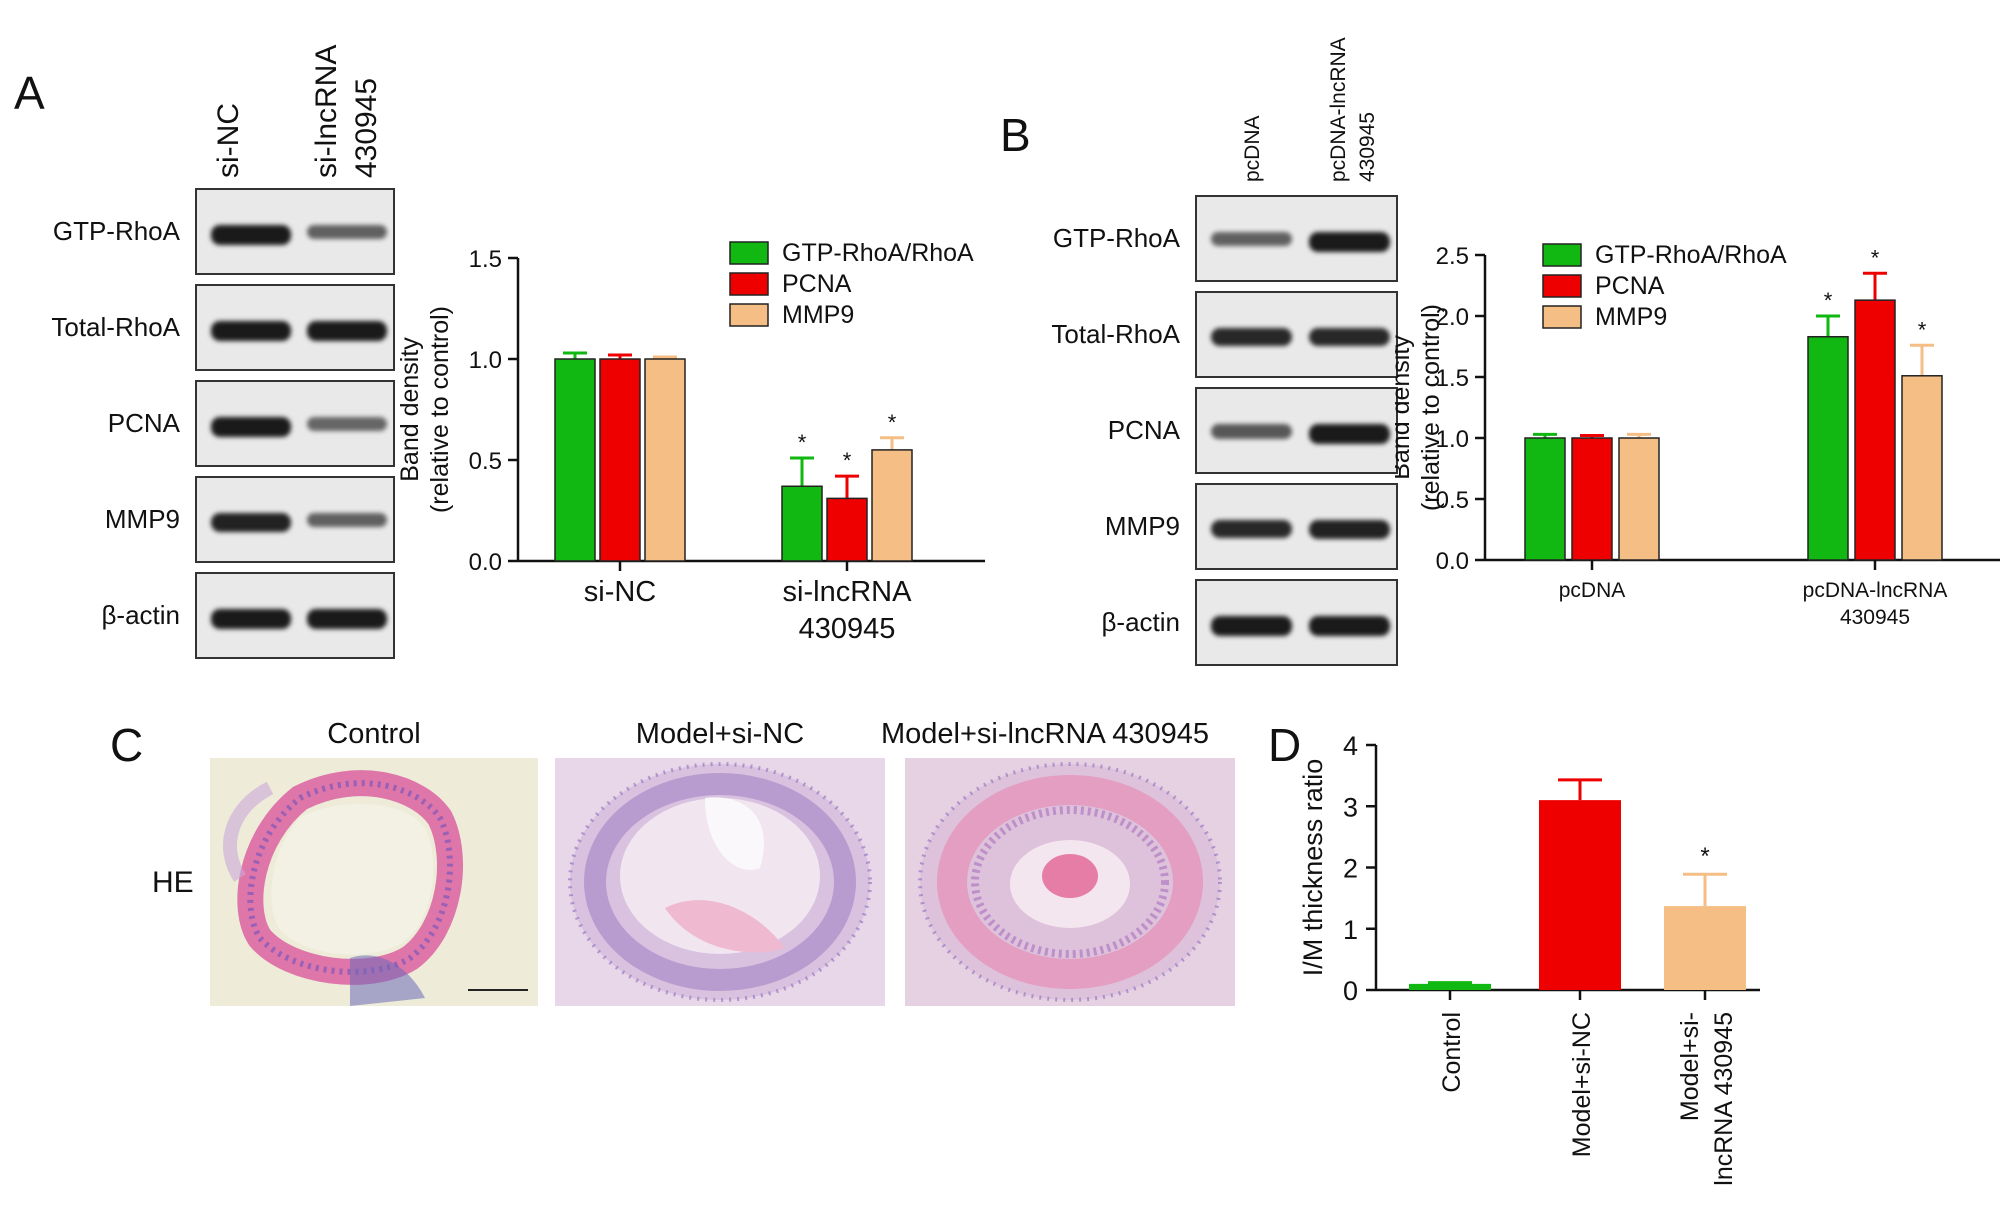 This screenshot has width=2008, height=1226. I want to click on blot-label-gtp-rhoa-b: GTP-RhoA, so click(1116, 237).